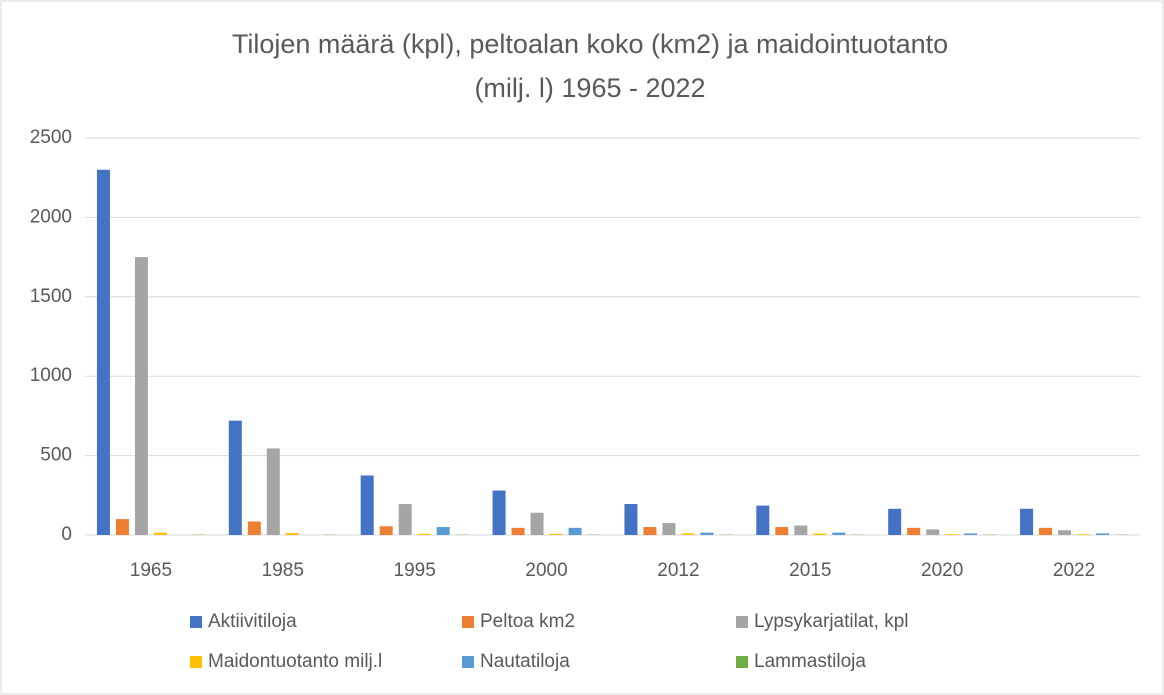  I want to click on y-tick-label: 0, so click(66, 534).